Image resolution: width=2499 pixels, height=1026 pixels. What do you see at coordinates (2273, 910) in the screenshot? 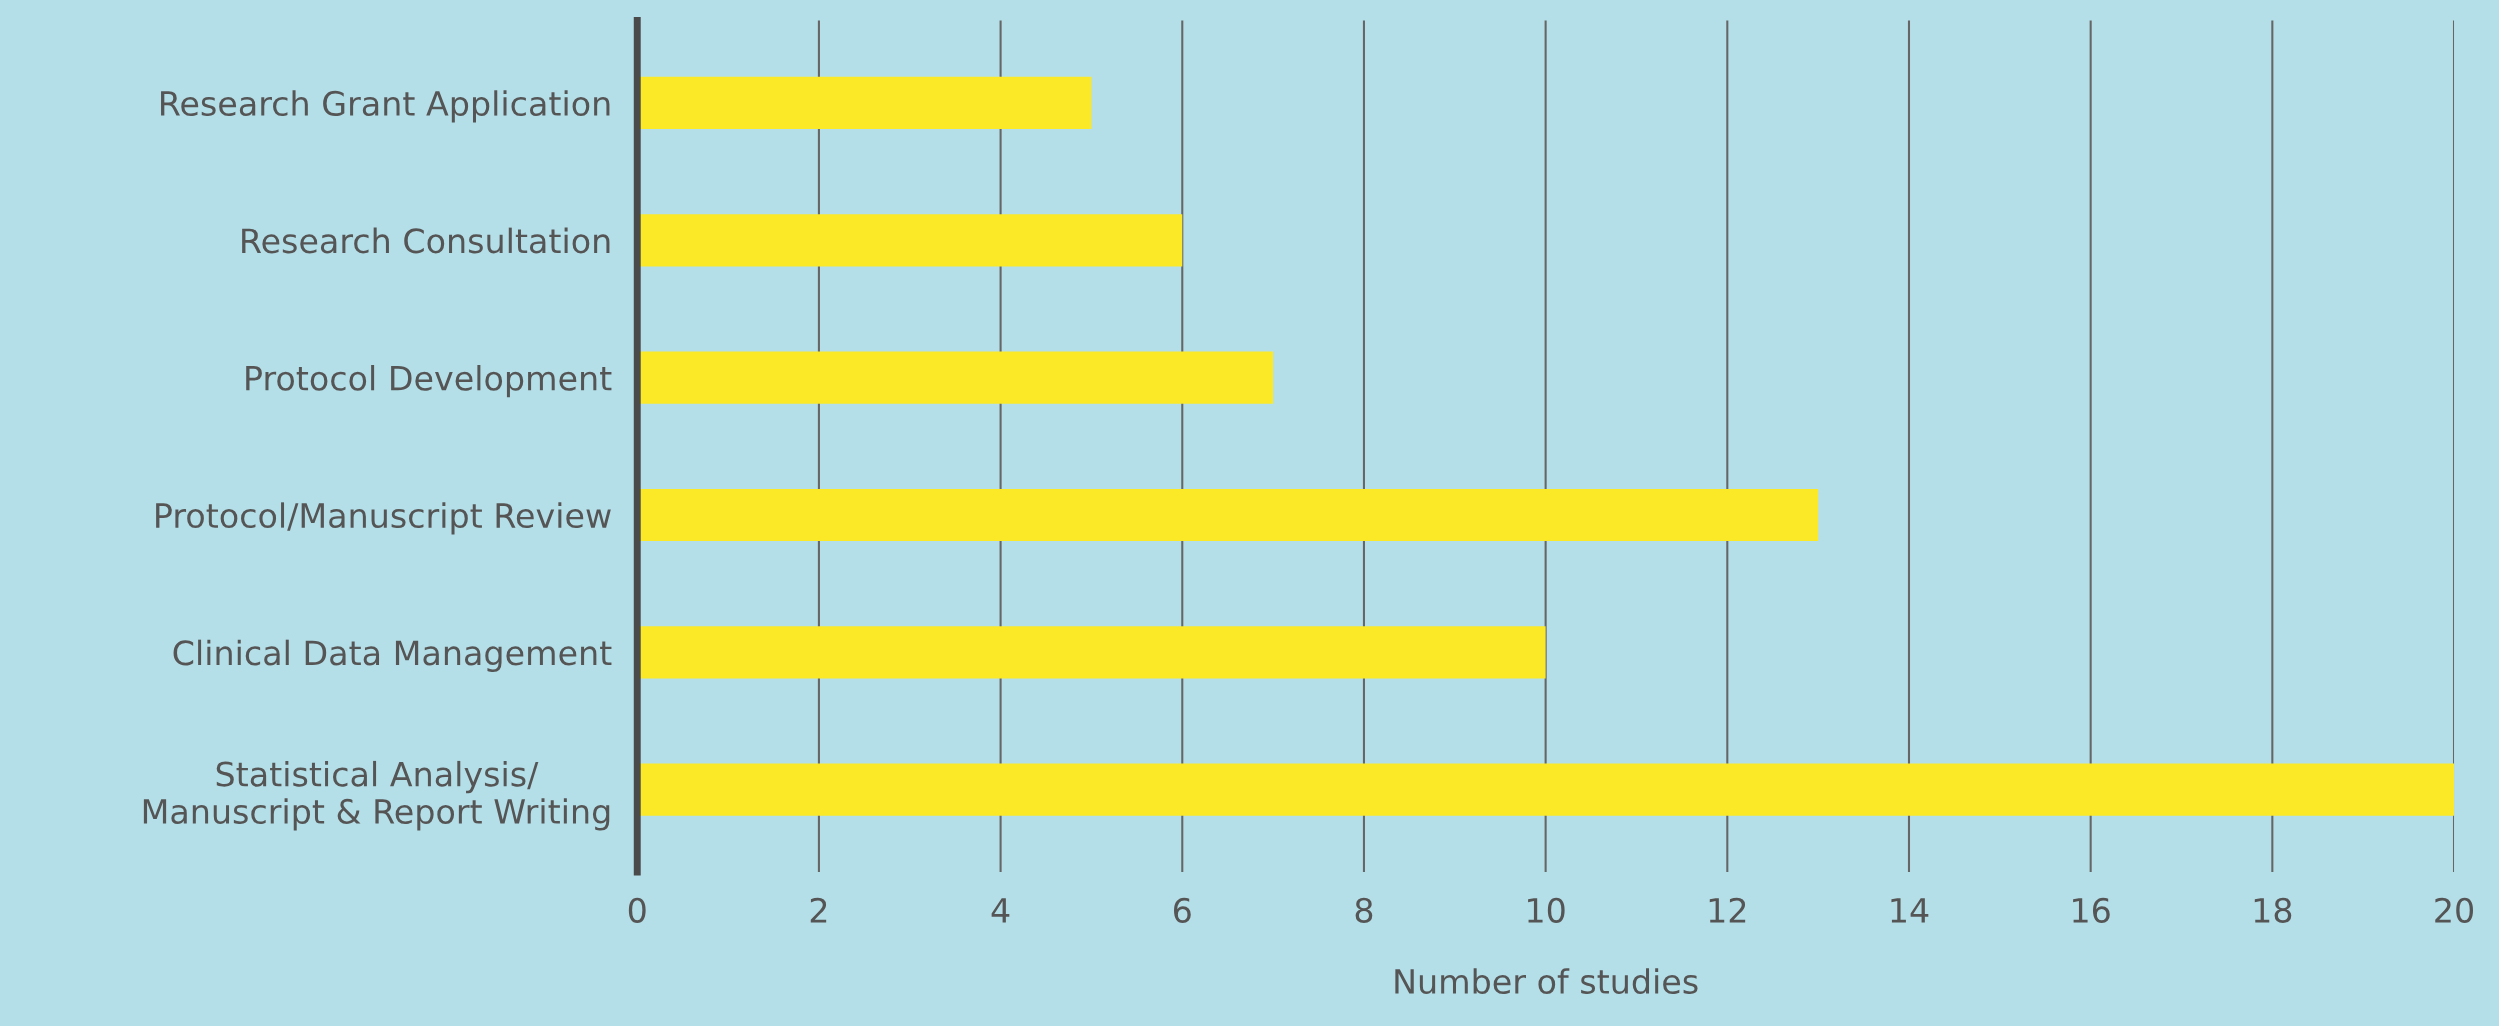
I see `x-tick-label: 18` at bounding box center [2273, 910].